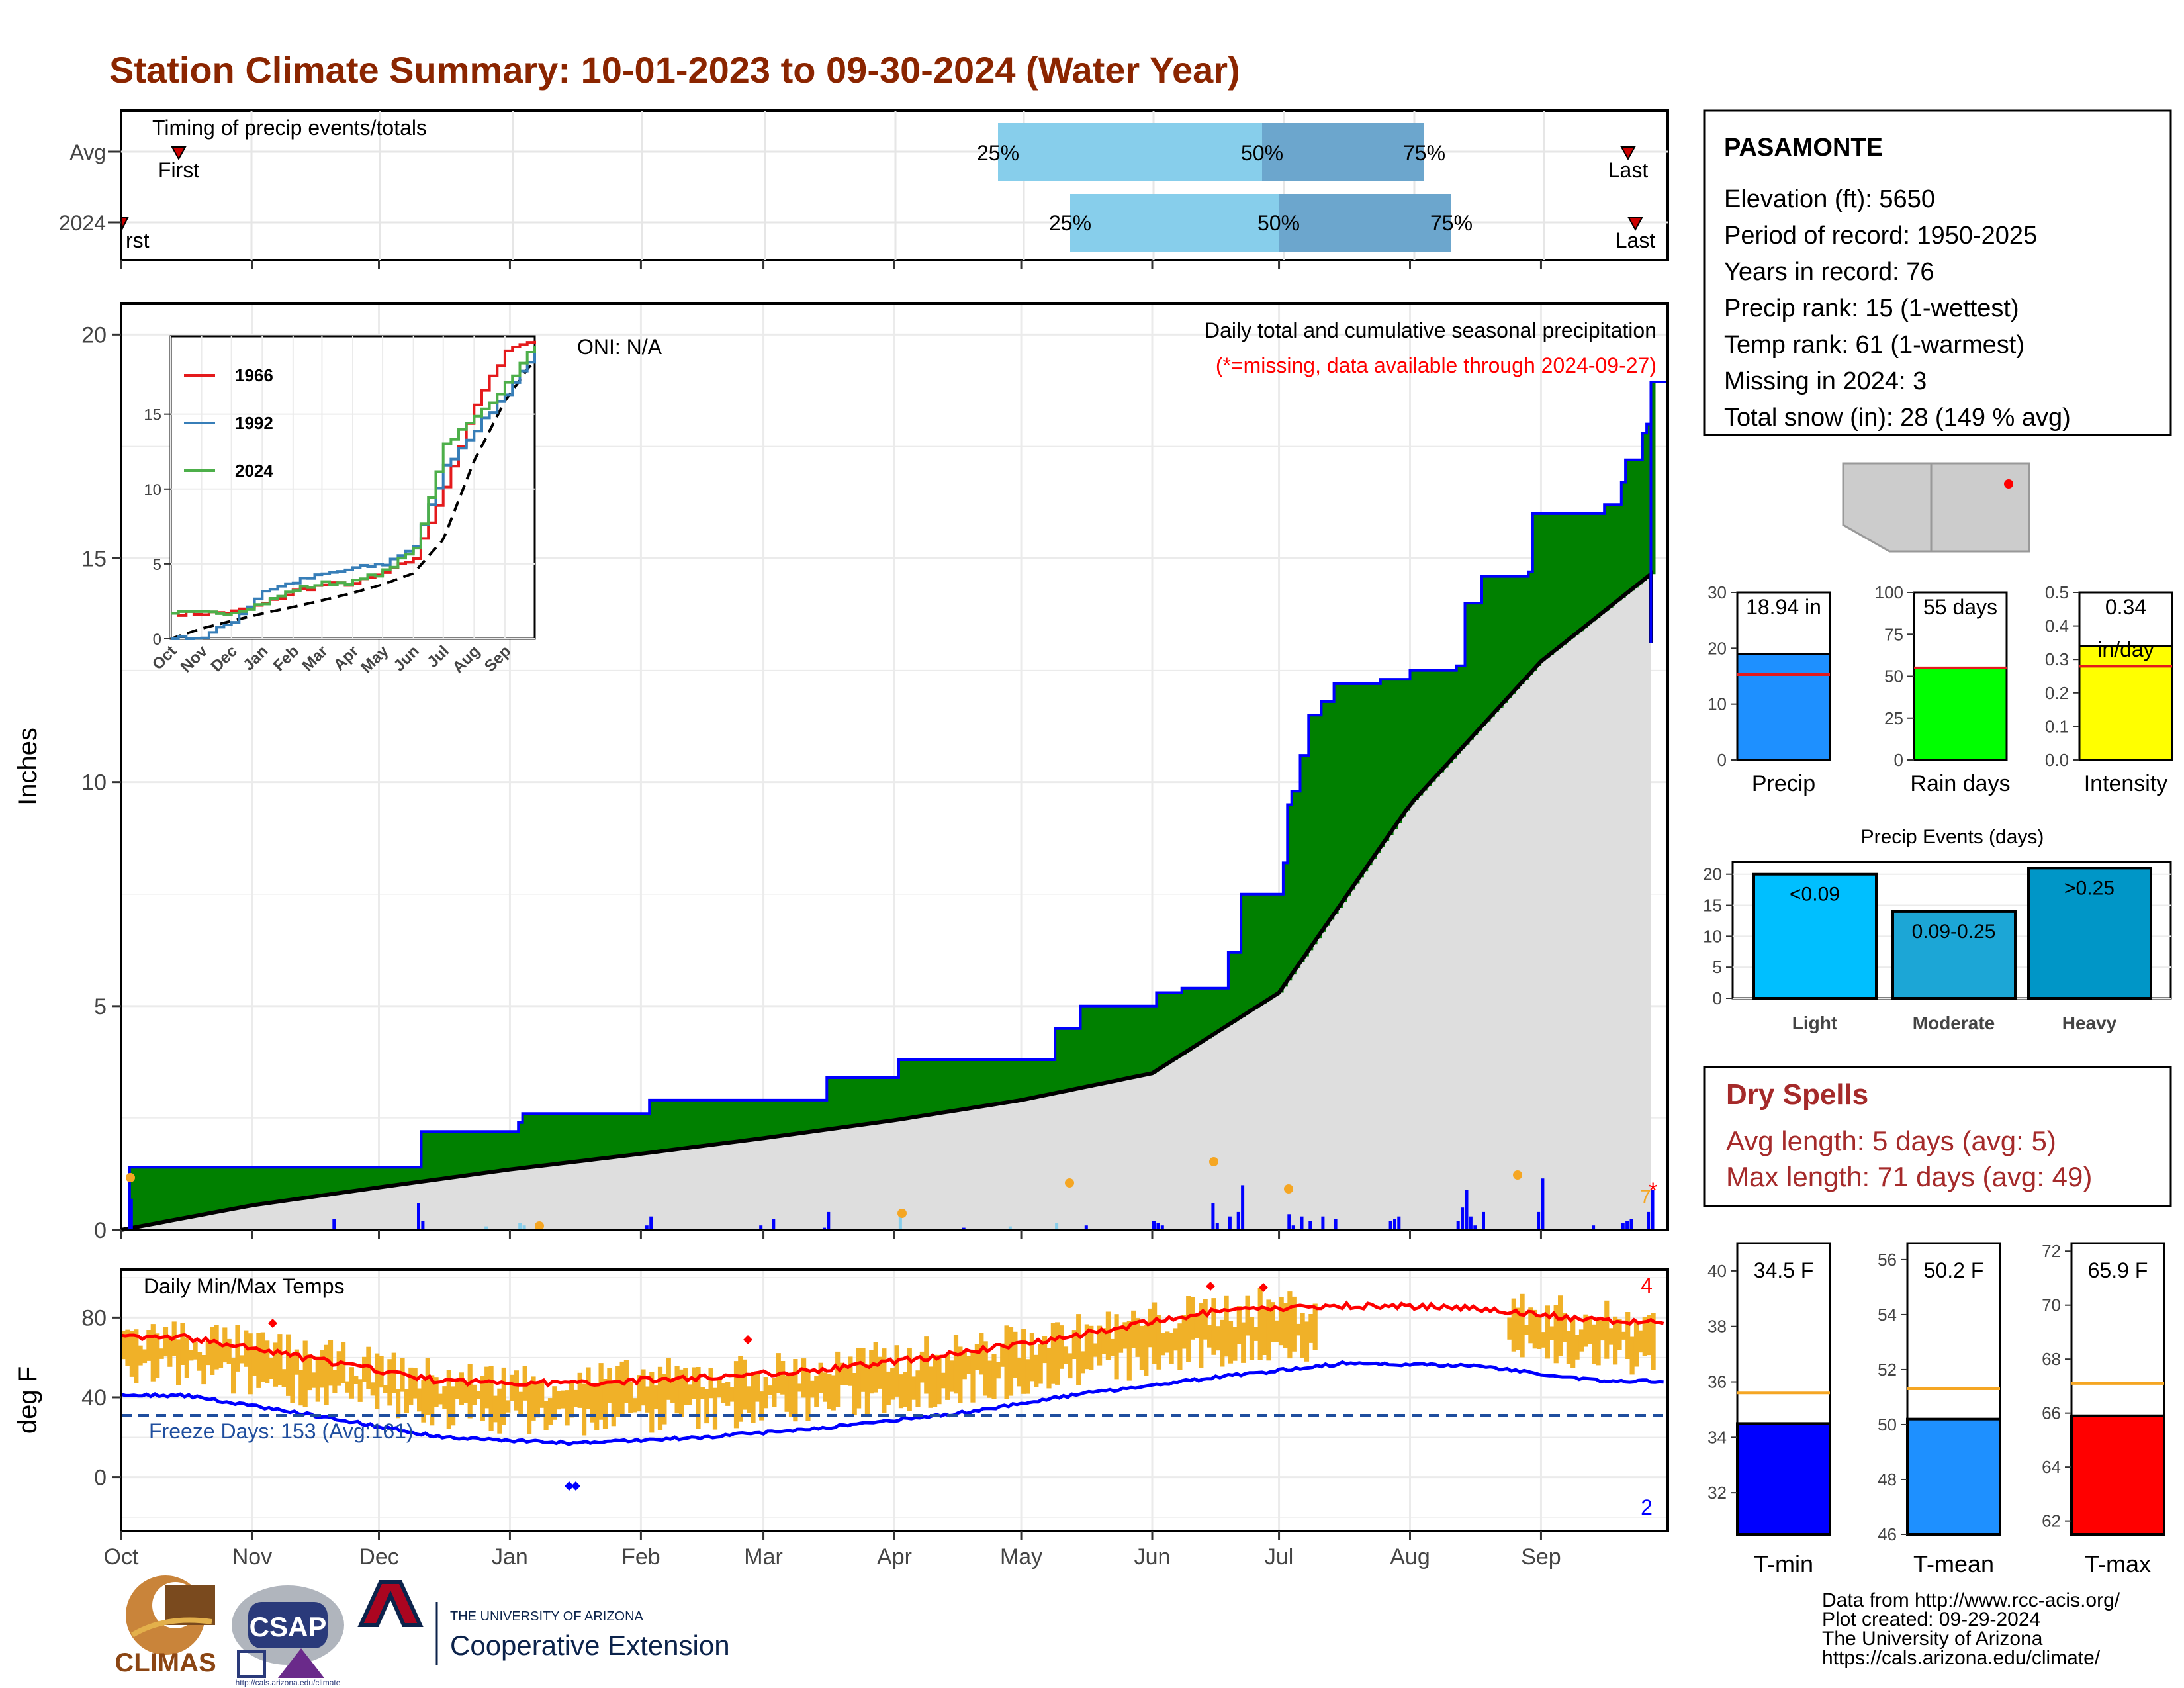 This screenshot has height=1688, width=2184. I want to click on inset-legend-label: 1992, so click(254, 423).